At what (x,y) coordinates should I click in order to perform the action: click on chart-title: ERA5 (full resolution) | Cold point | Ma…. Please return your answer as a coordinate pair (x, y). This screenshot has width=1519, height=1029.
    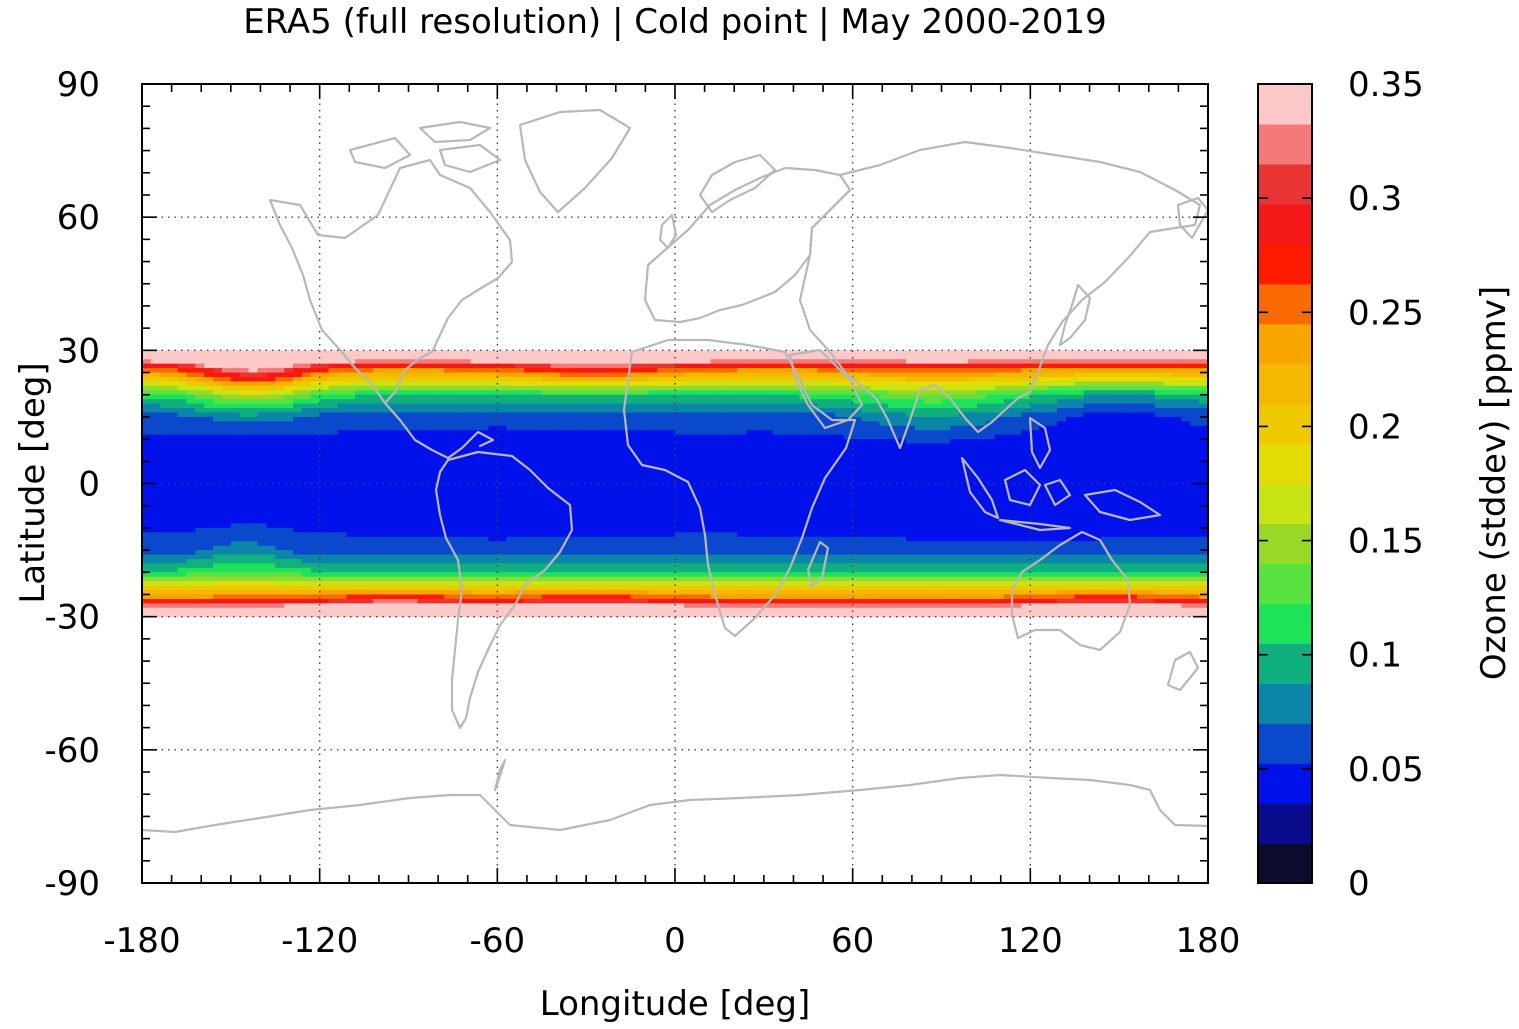
    Looking at the image, I should click on (675, 22).